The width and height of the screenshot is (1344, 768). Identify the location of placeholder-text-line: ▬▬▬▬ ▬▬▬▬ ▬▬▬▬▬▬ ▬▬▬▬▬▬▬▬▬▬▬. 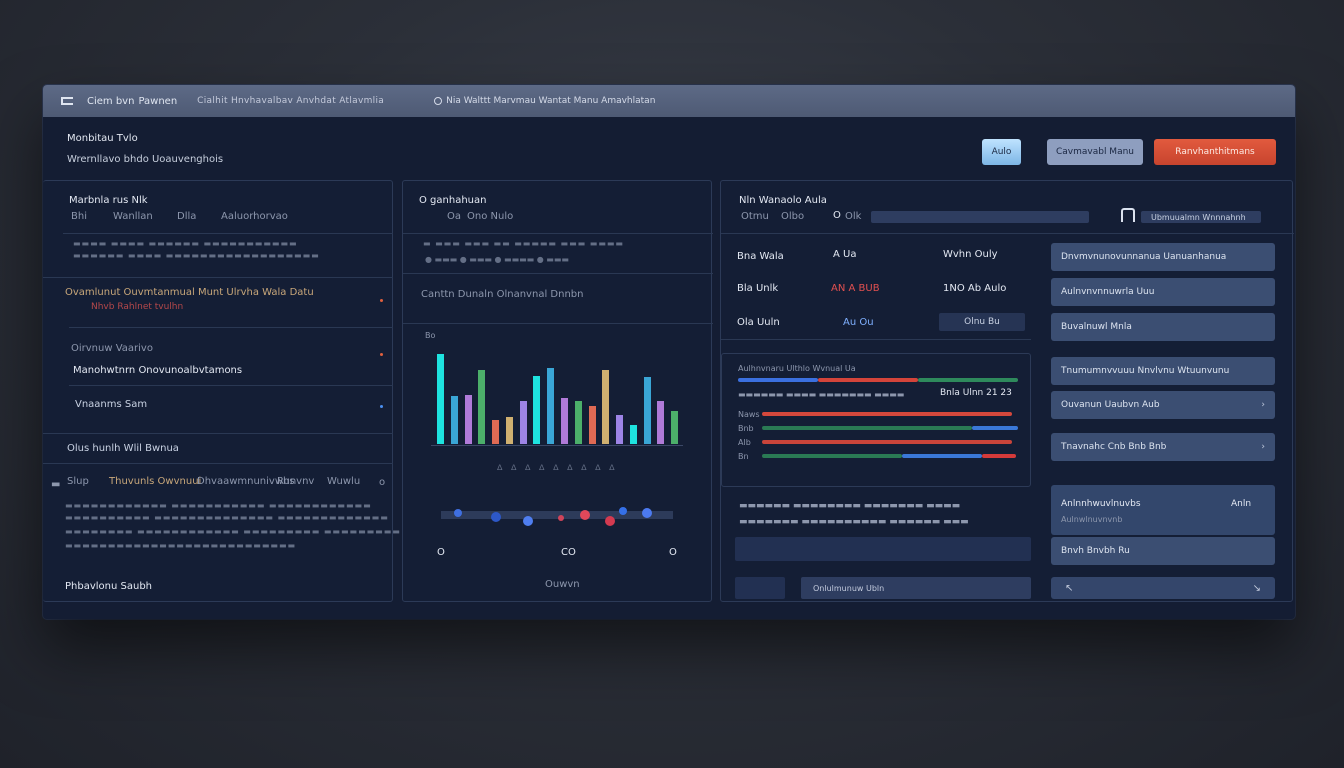
(185, 243).